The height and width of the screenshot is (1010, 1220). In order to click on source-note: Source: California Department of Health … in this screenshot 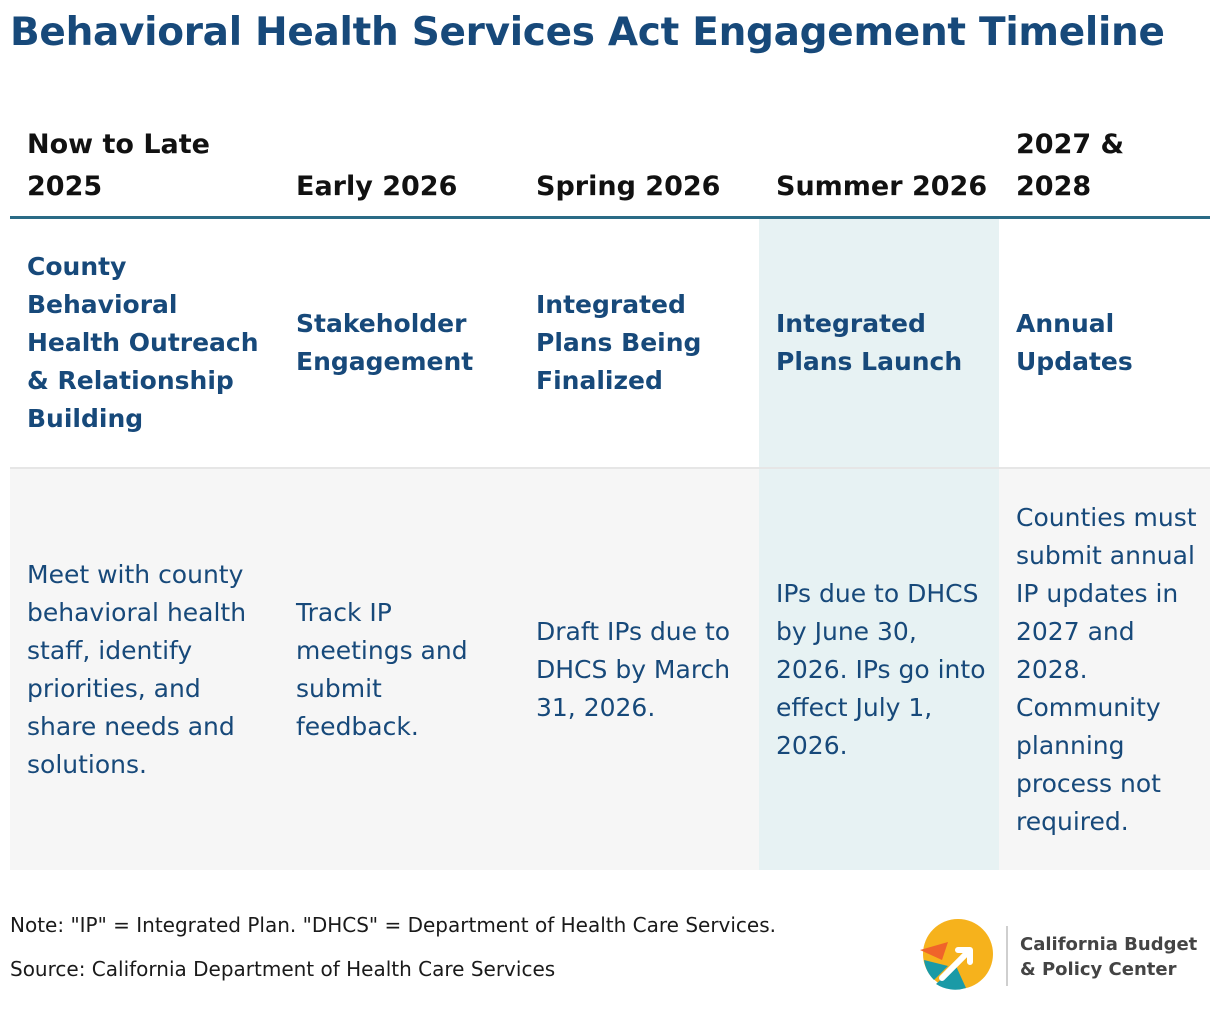, I will do `click(283, 969)`.